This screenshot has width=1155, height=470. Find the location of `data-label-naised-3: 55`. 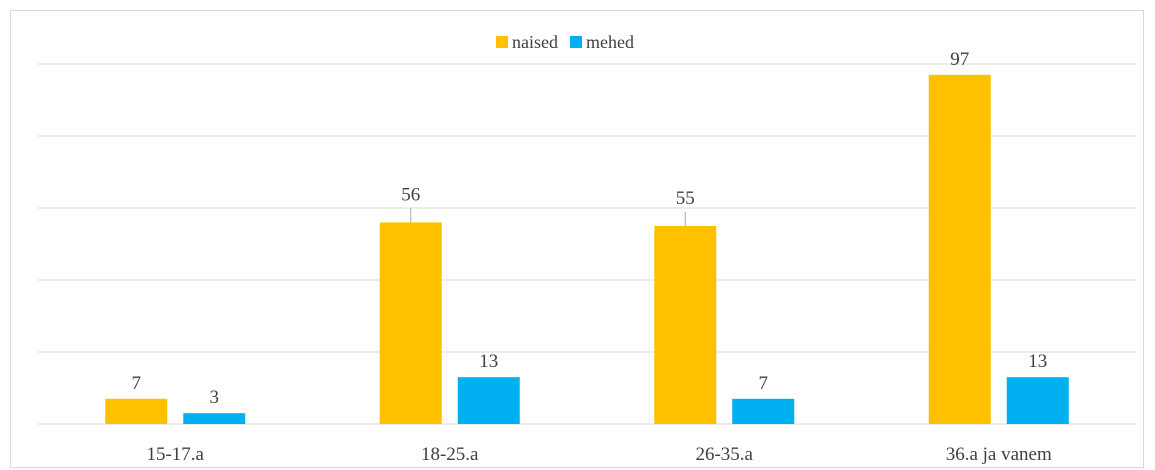

data-label-naised-3: 55 is located at coordinates (685, 198).